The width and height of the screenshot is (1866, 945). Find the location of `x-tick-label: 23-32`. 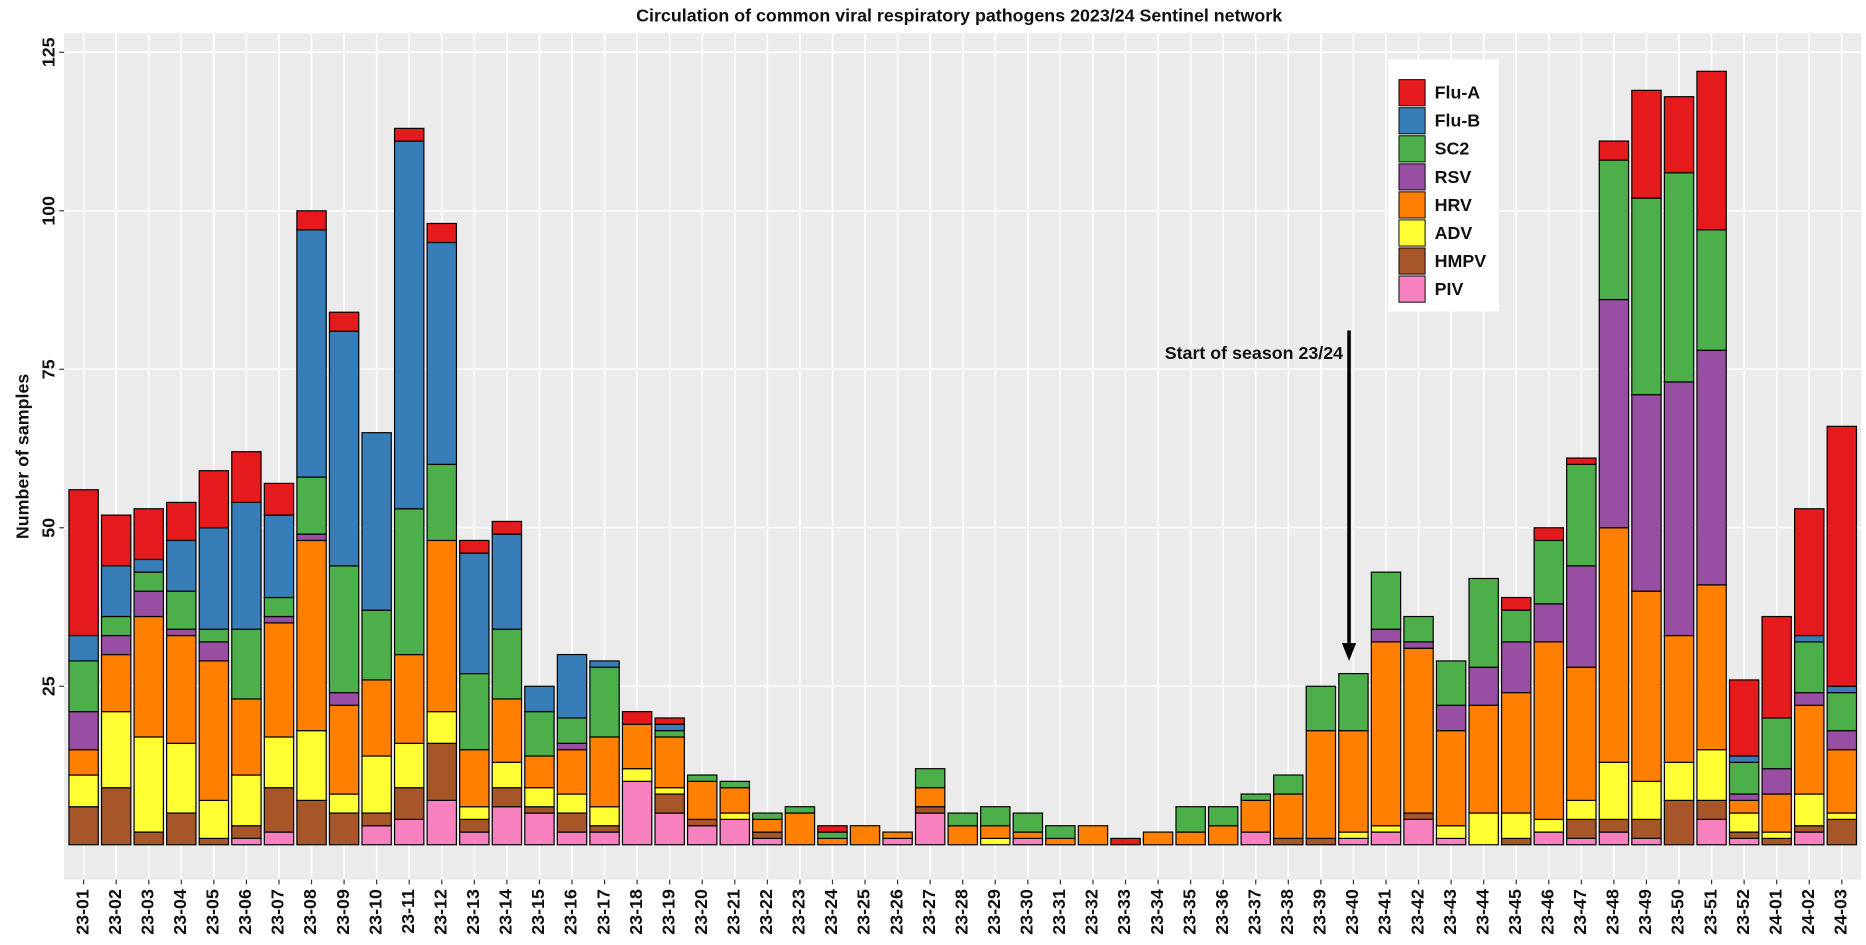

x-tick-label: 23-32 is located at coordinates (1092, 912).